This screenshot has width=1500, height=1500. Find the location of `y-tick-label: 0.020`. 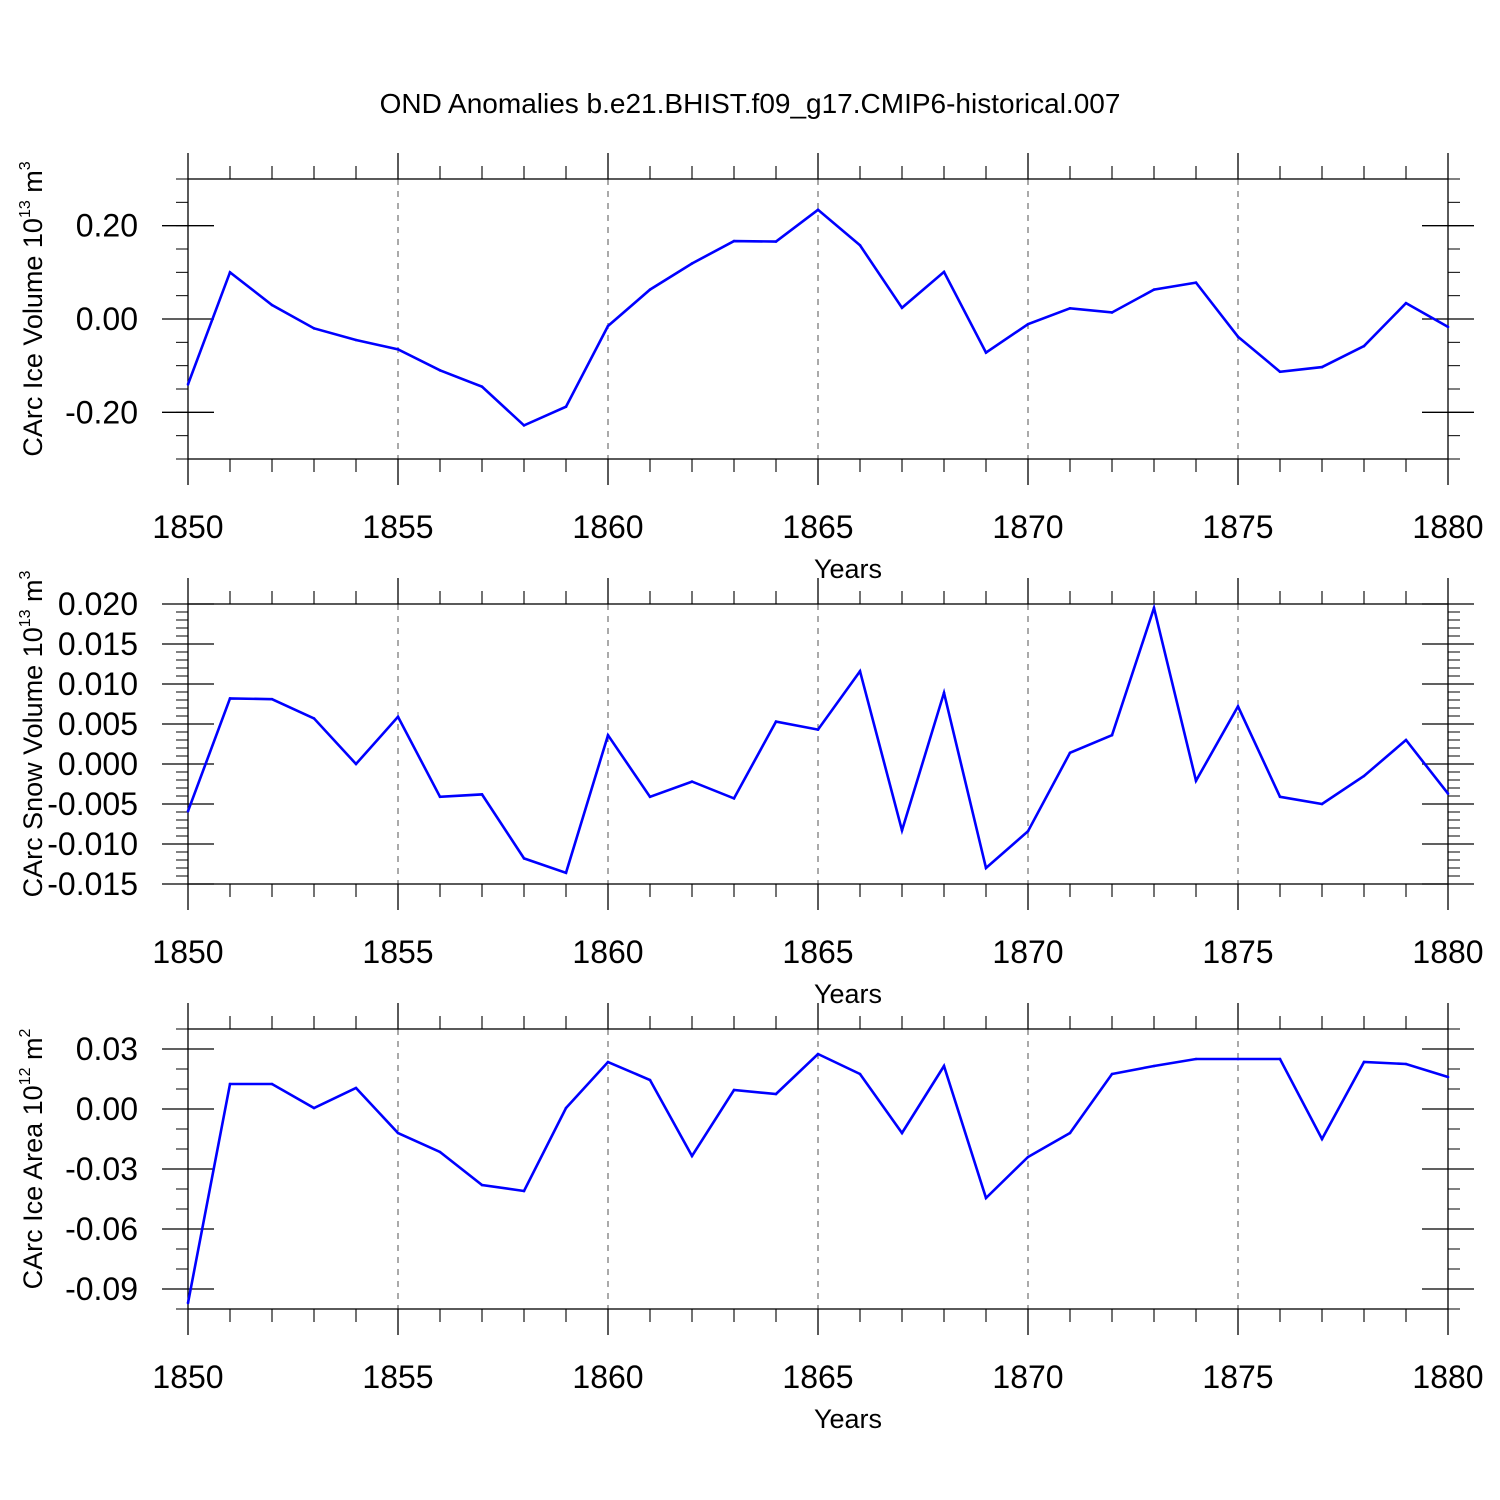

y-tick-label: 0.020 is located at coordinates (98, 604).